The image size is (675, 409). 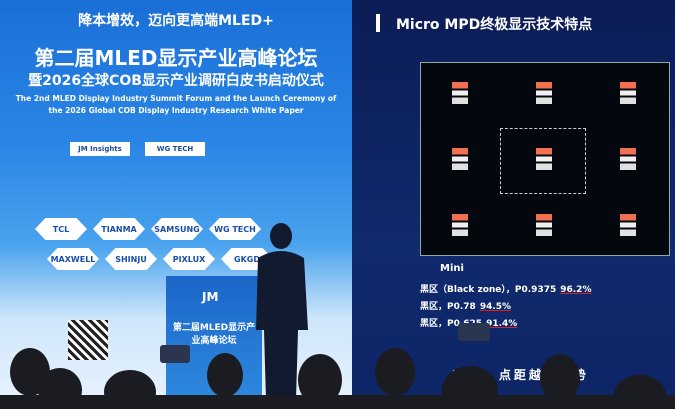 What do you see at coordinates (119, 229) in the screenshot?
I see `partner-logo: TIANMA` at bounding box center [119, 229].